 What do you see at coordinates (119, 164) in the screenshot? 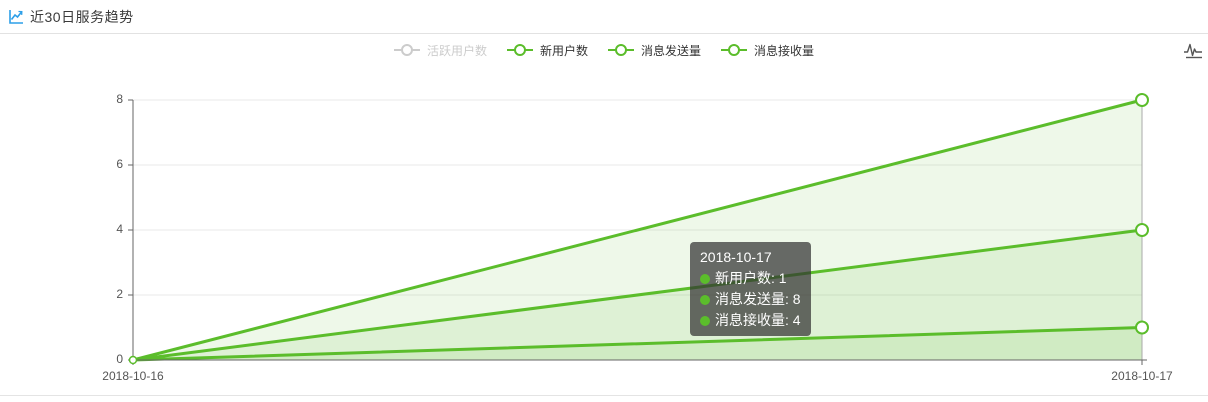
I see `y-axis-tick-label: 6` at bounding box center [119, 164].